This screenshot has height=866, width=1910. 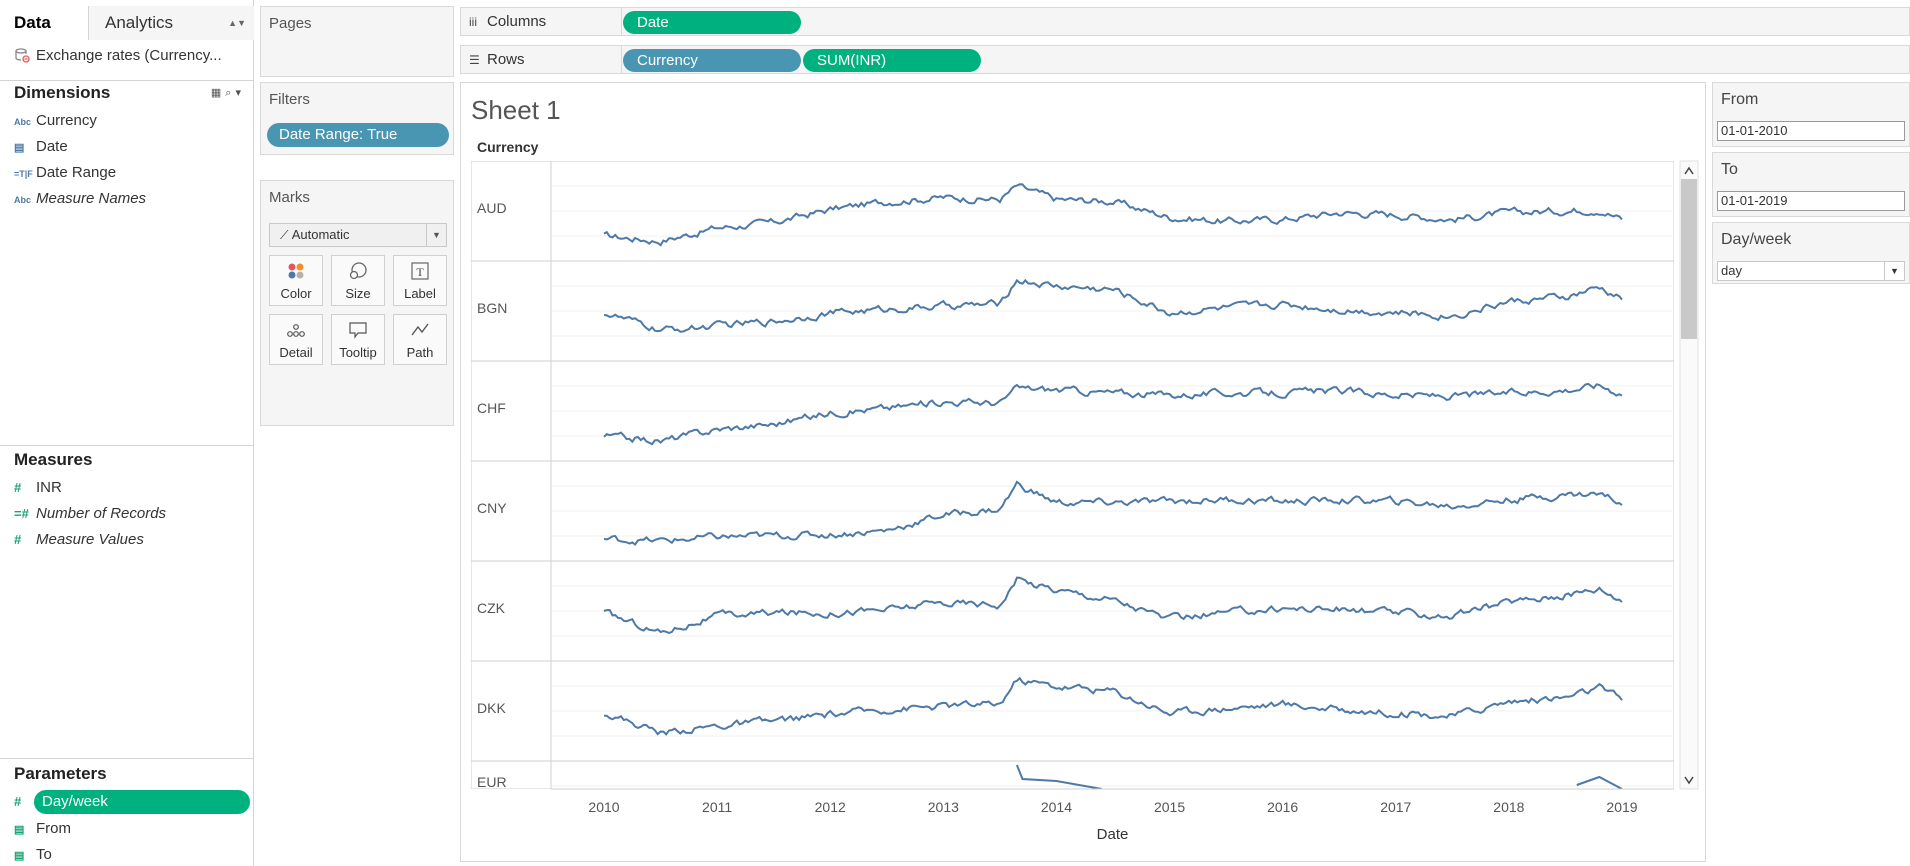 What do you see at coordinates (491, 408) in the screenshot?
I see `row-label-chf: CHF` at bounding box center [491, 408].